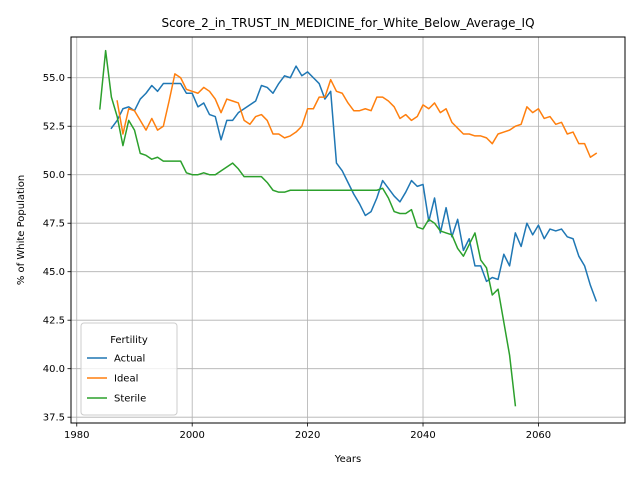 The height and width of the screenshot is (480, 640). What do you see at coordinates (191, 435) in the screenshot?
I see `x-tick-label: 2000` at bounding box center [191, 435].